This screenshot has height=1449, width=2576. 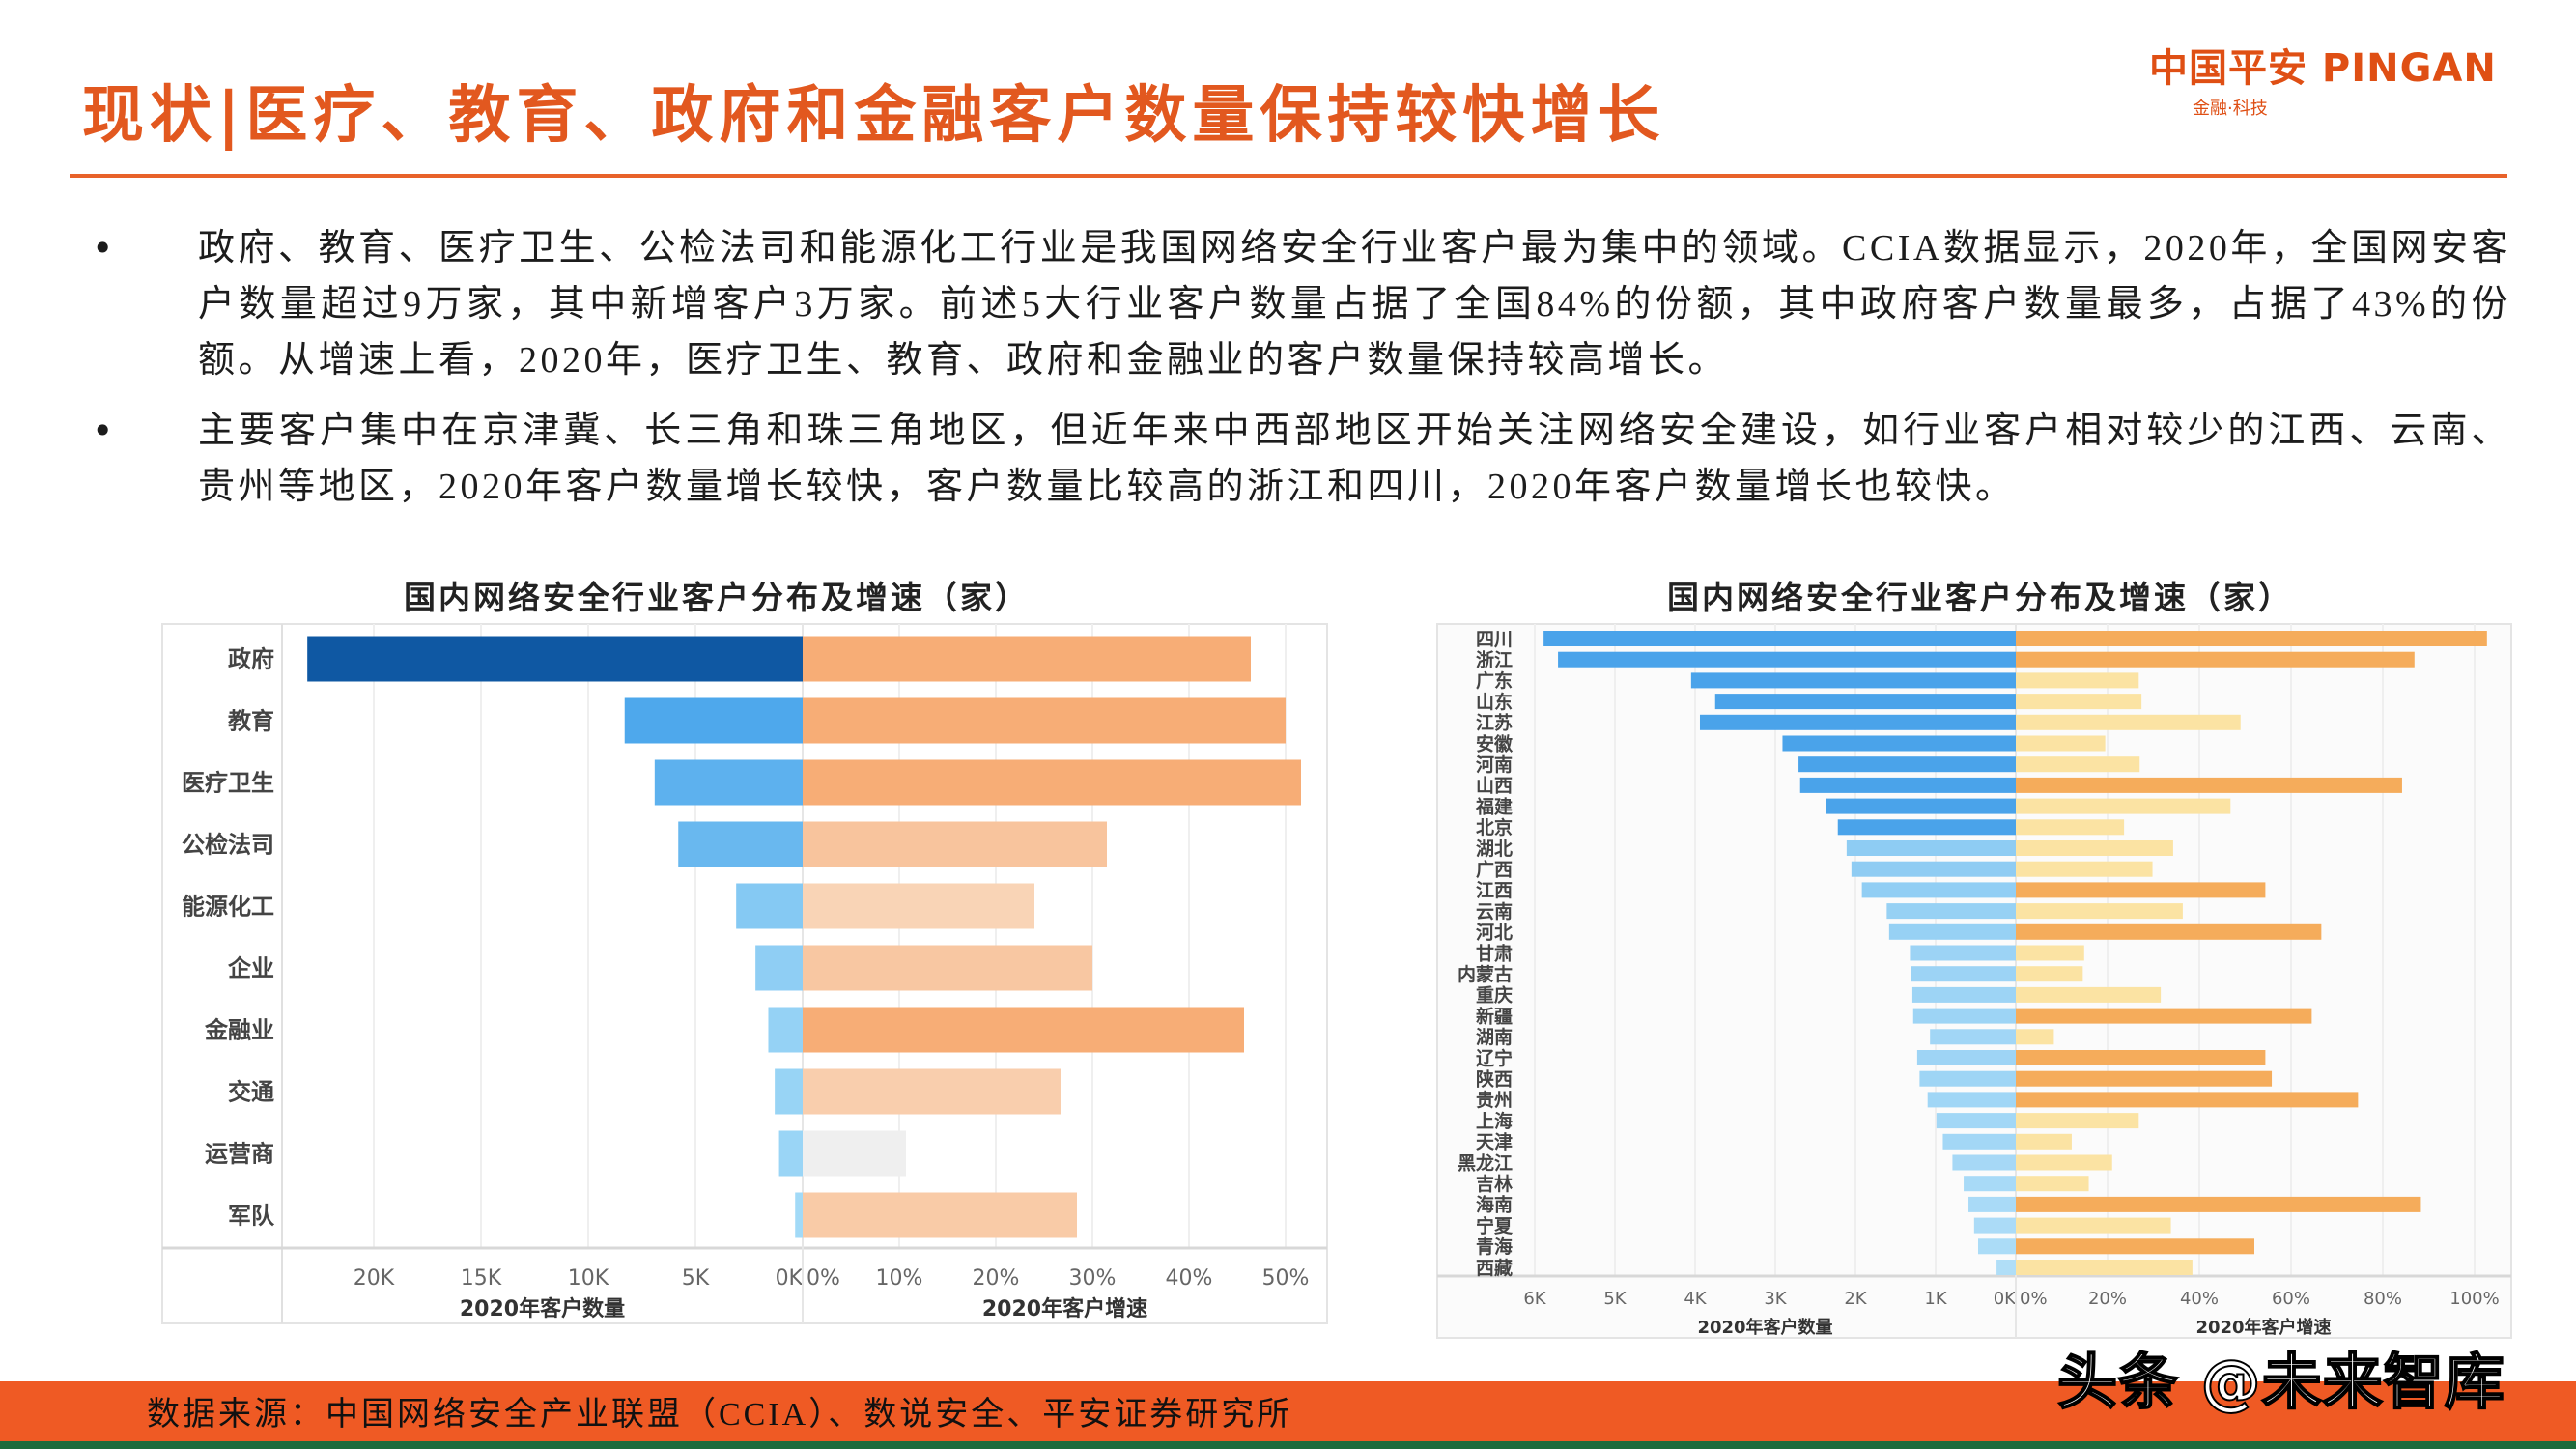 I want to click on right-axis-title: 2020年客户增速, so click(x=1064, y=1308).